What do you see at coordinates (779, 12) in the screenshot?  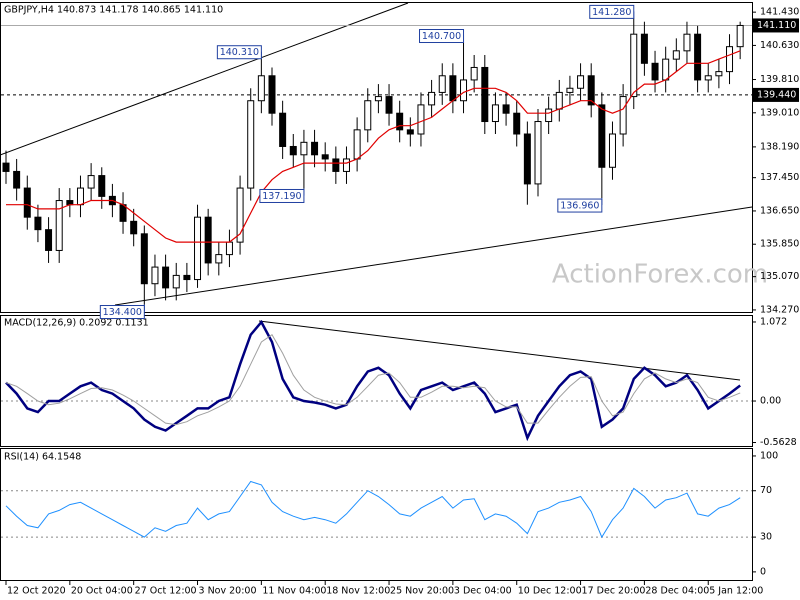 I see `y-tick-label: 141.430` at bounding box center [779, 12].